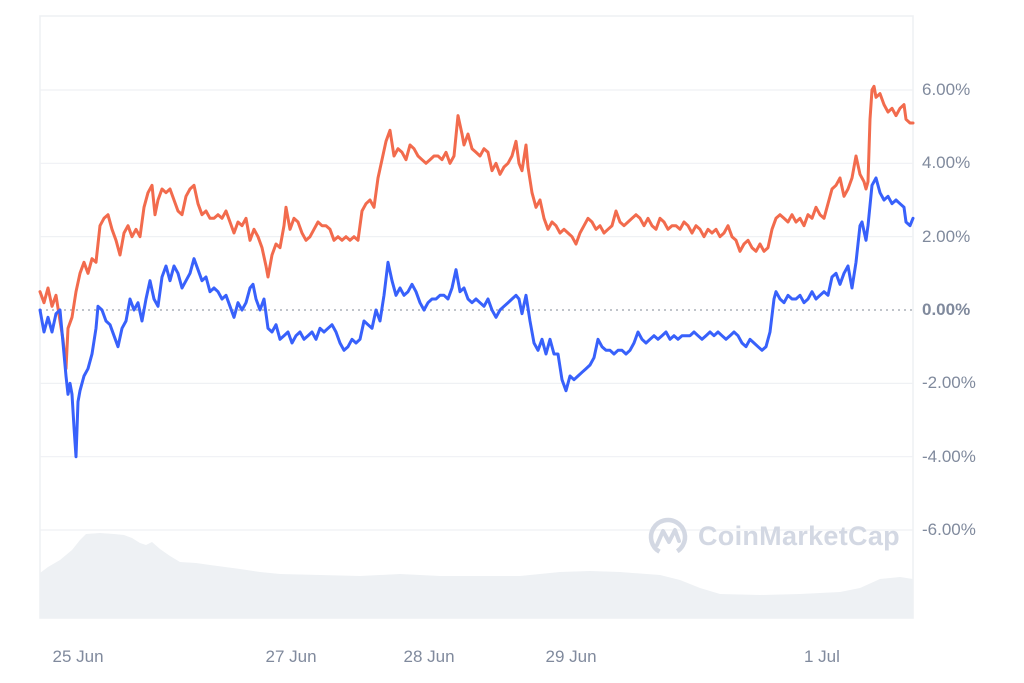  What do you see at coordinates (946, 309) in the screenshot?
I see `y-tick-label: 0.00%` at bounding box center [946, 309].